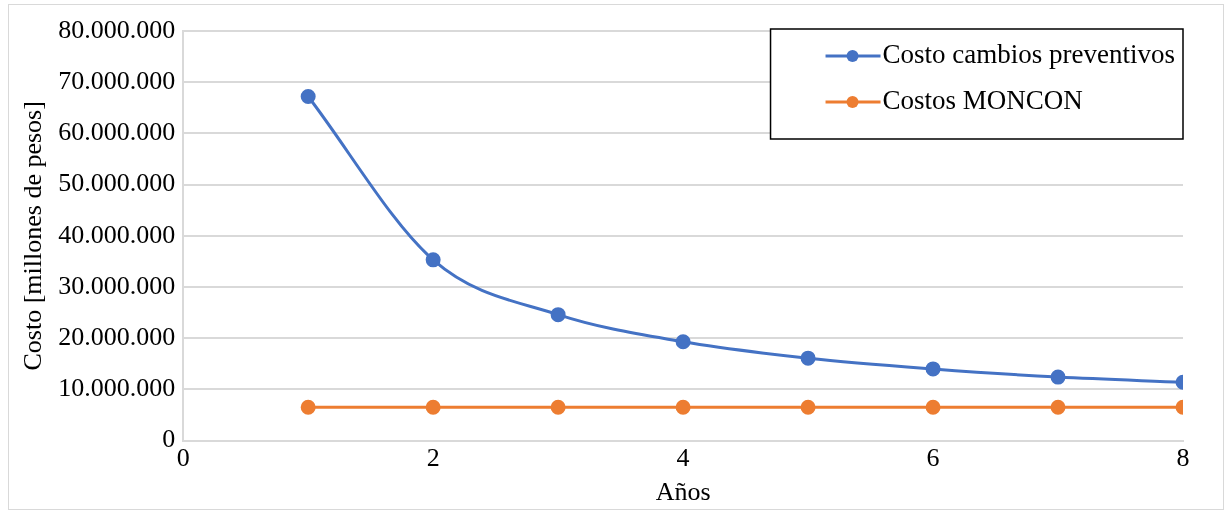 The image size is (1232, 512). I want to click on y-tick-label: 20.000.000, so click(117, 337).